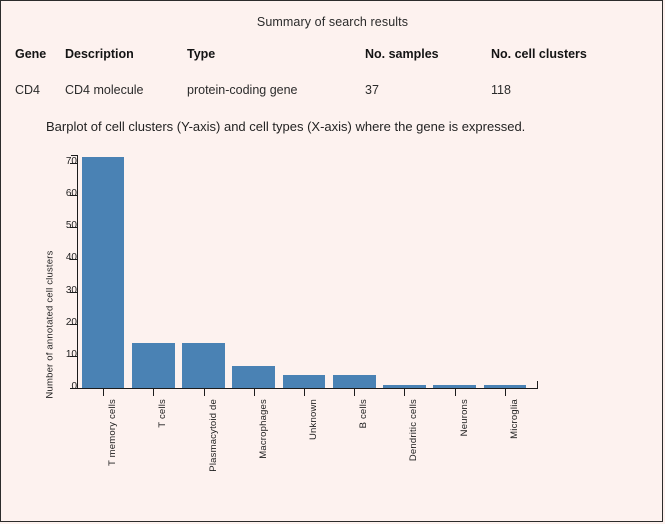  I want to click on x-tick-label: Plasmacytoid de, so click(213, 435).